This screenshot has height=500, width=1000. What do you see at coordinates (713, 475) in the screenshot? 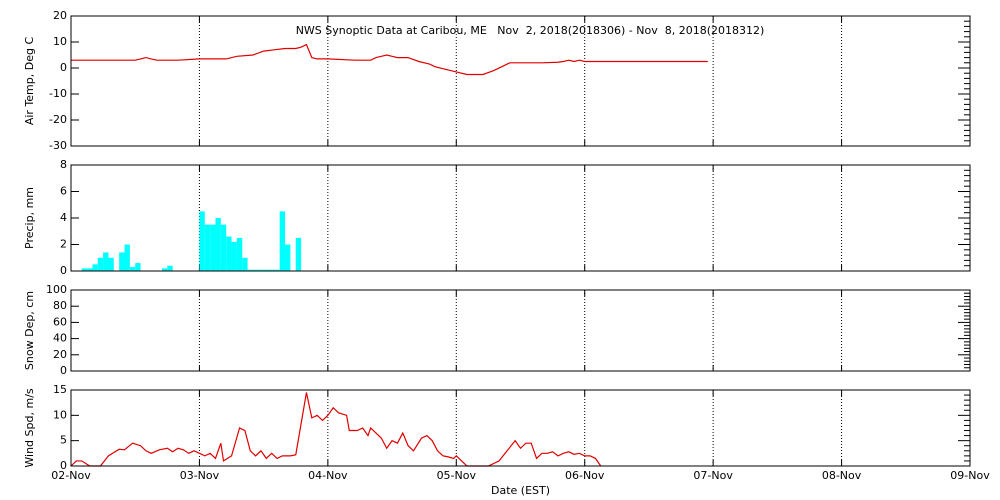
I see `x-tick-label: 07-Nov` at bounding box center [713, 475].